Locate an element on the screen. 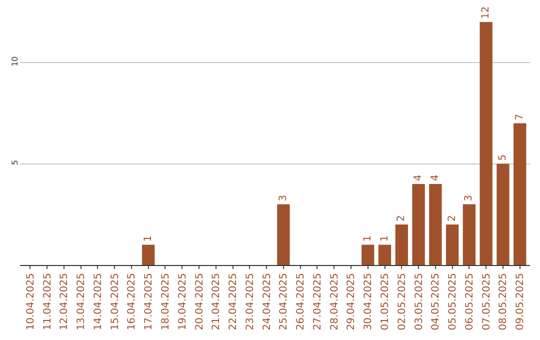  x-tick-label: 24.04.2025 is located at coordinates (267, 301).